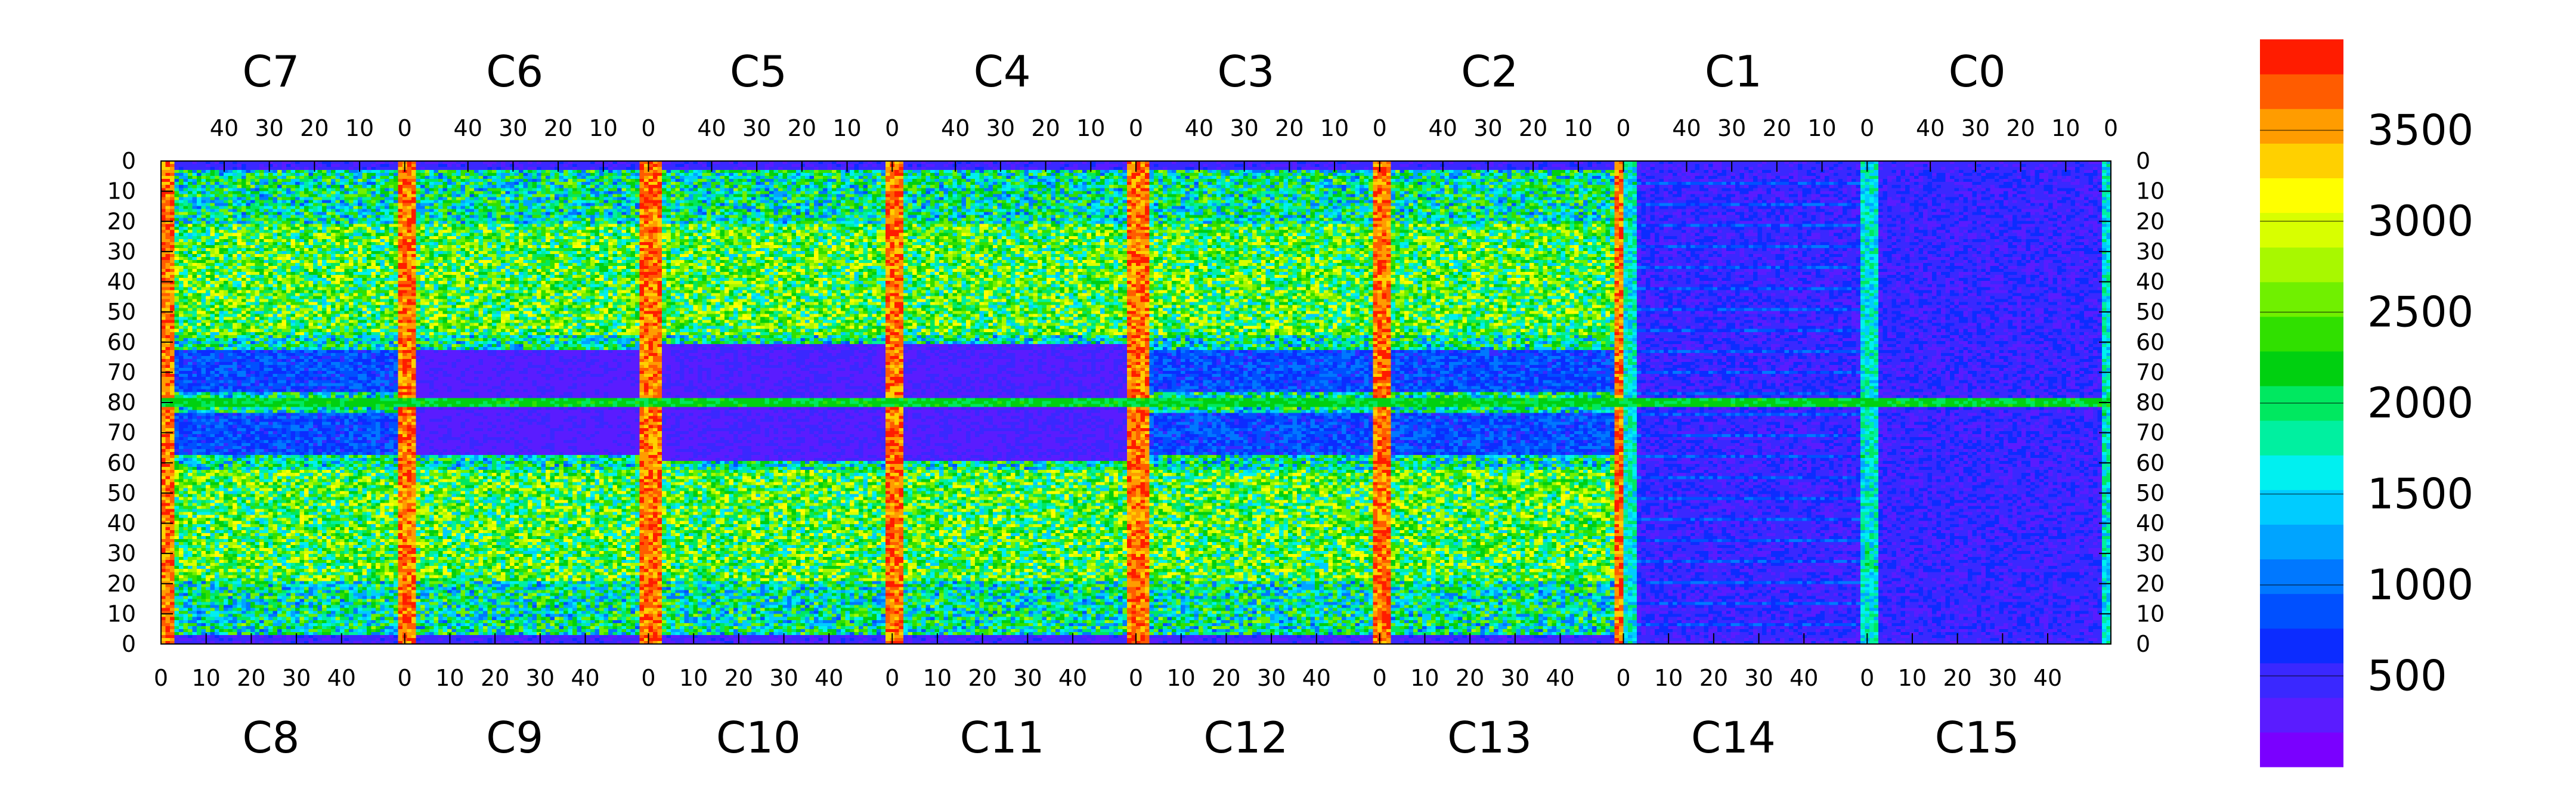 This screenshot has width=2576, height=805. What do you see at coordinates (2150, 402) in the screenshot?
I see `y-tick-label-right: 80` at bounding box center [2150, 402].